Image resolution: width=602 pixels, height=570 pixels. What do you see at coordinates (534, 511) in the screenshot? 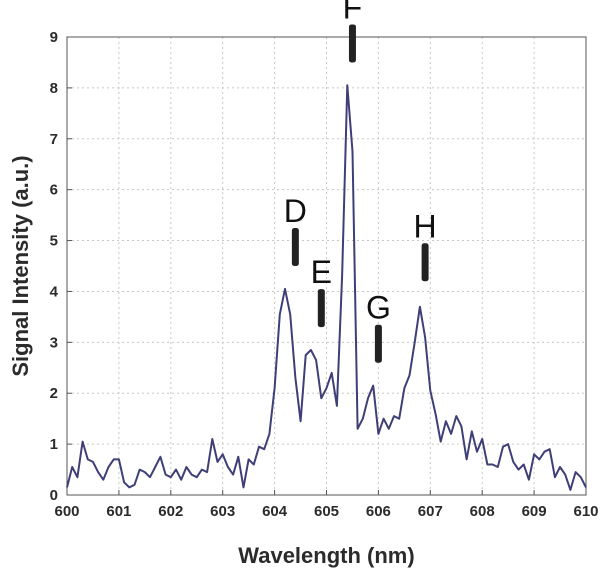
I see `x-tick-label: 609` at bounding box center [534, 511].